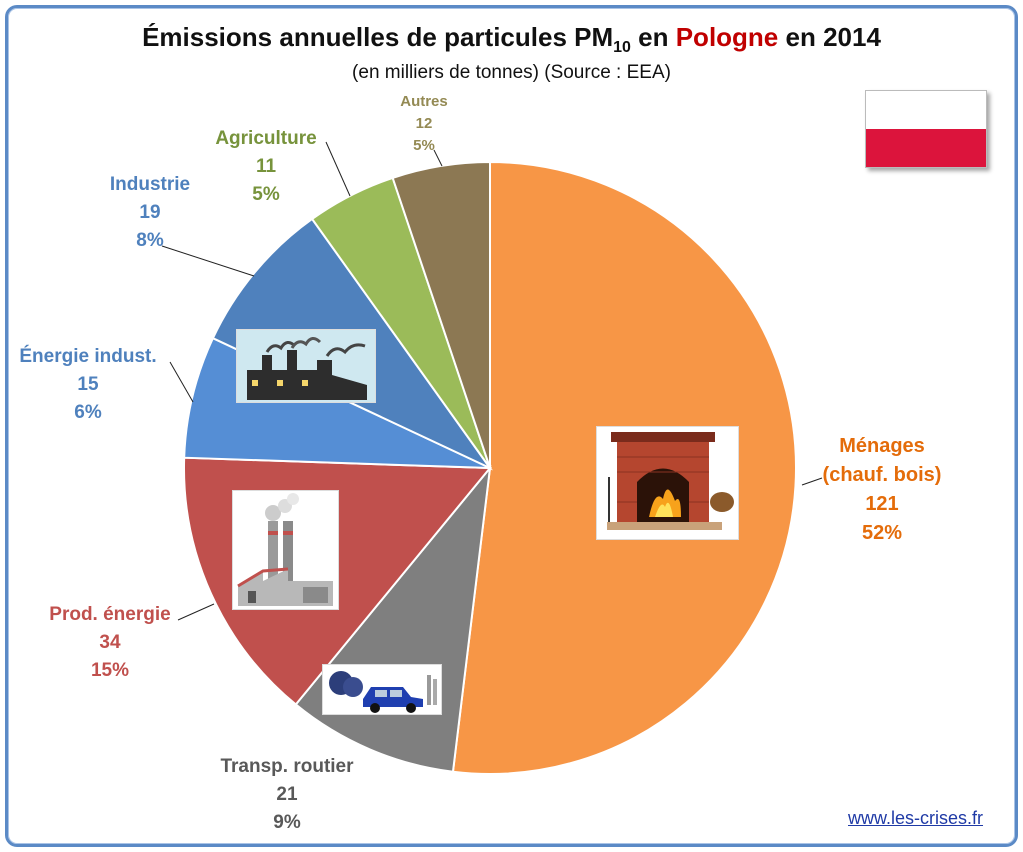  I want to click on title-text: Émissions annuelles de particules PM, so click(378, 37).